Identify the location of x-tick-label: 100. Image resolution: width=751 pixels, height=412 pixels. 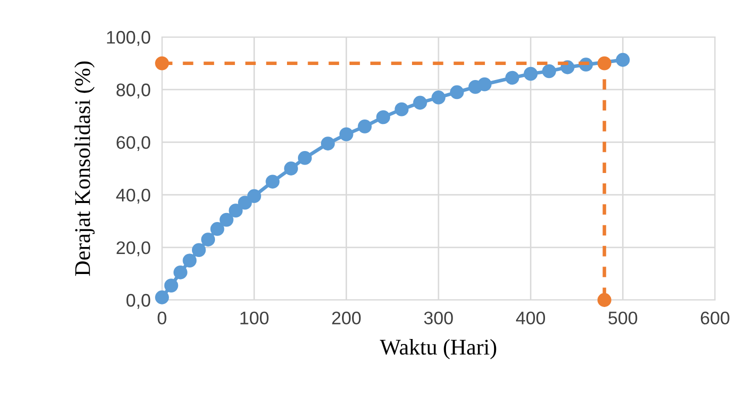
(254, 318).